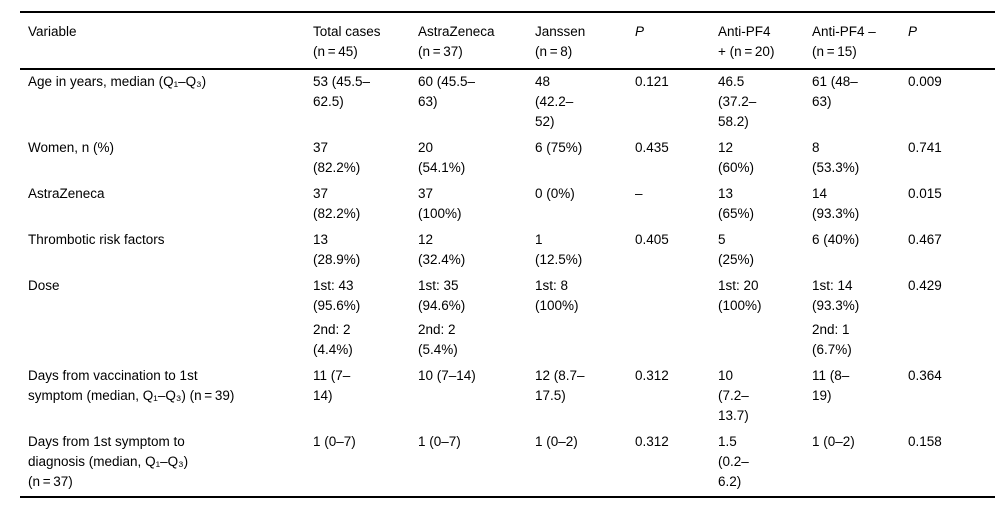  Describe the element at coordinates (555, 193) in the screenshot. I see `table-cell: 0 (0%)` at that location.